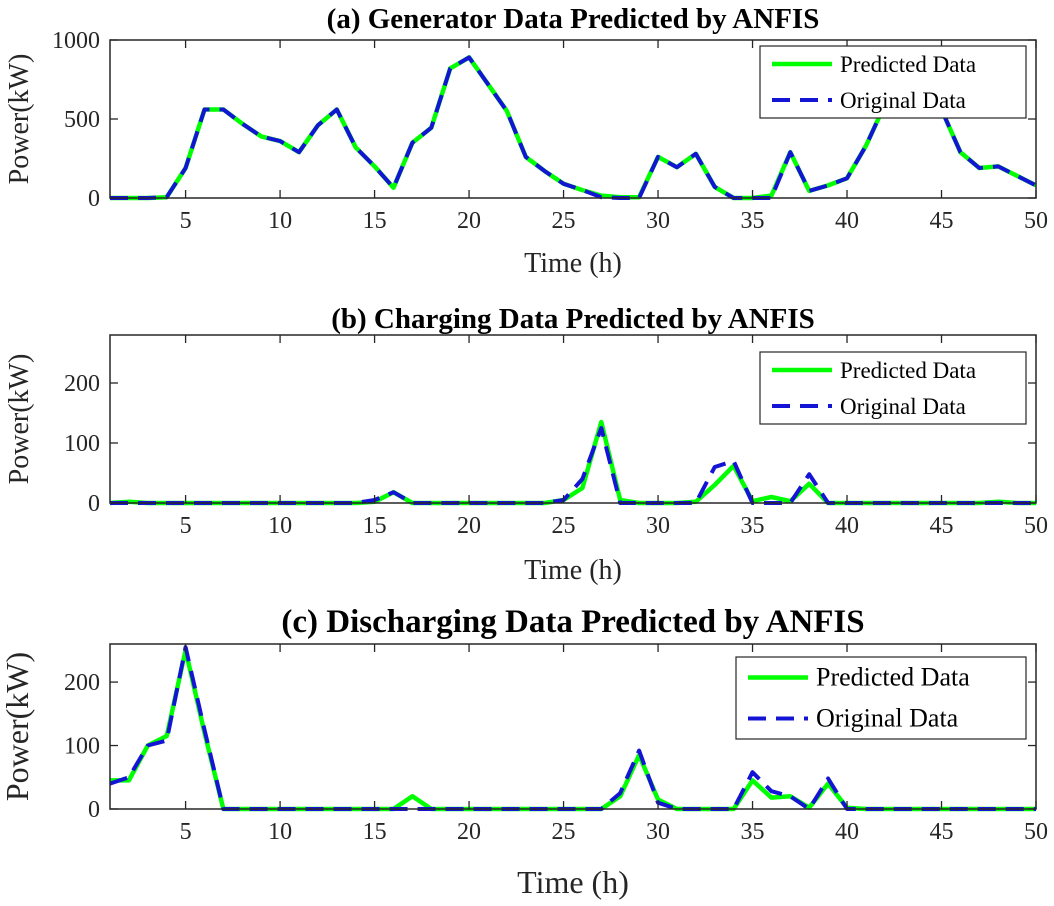 The width and height of the screenshot is (1054, 906). What do you see at coordinates (573, 319) in the screenshot?
I see `chart-title: (b) Charging Data Predicted by ANFIS` at bounding box center [573, 319].